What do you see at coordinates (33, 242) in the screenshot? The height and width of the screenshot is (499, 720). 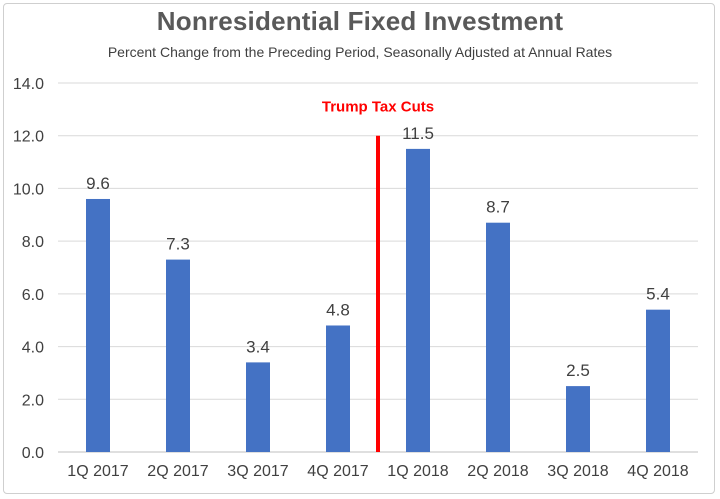 I see `y-tick-label: 8.0` at bounding box center [33, 242].